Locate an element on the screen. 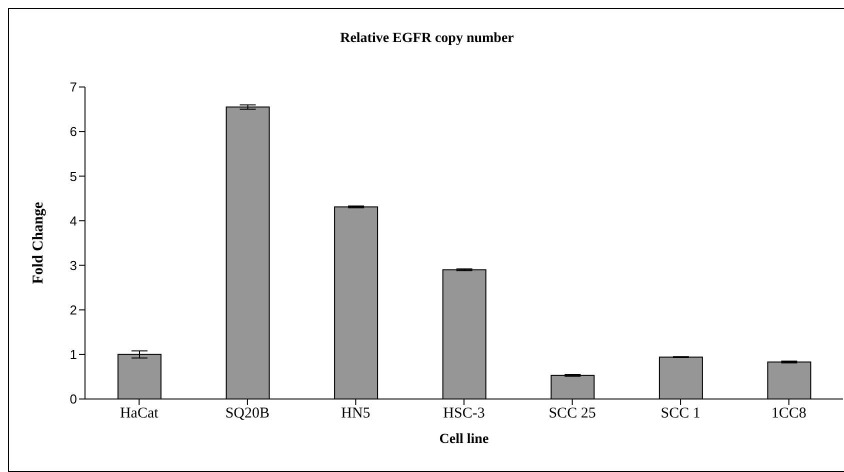  x-tick-label: HSC-3 is located at coordinates (464, 414).